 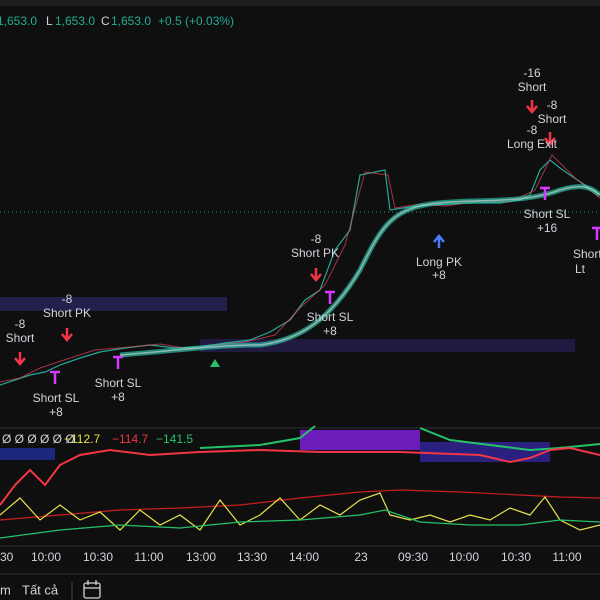 What do you see at coordinates (40, 589) in the screenshot?
I see `all-range-button: Tất cả` at bounding box center [40, 589].